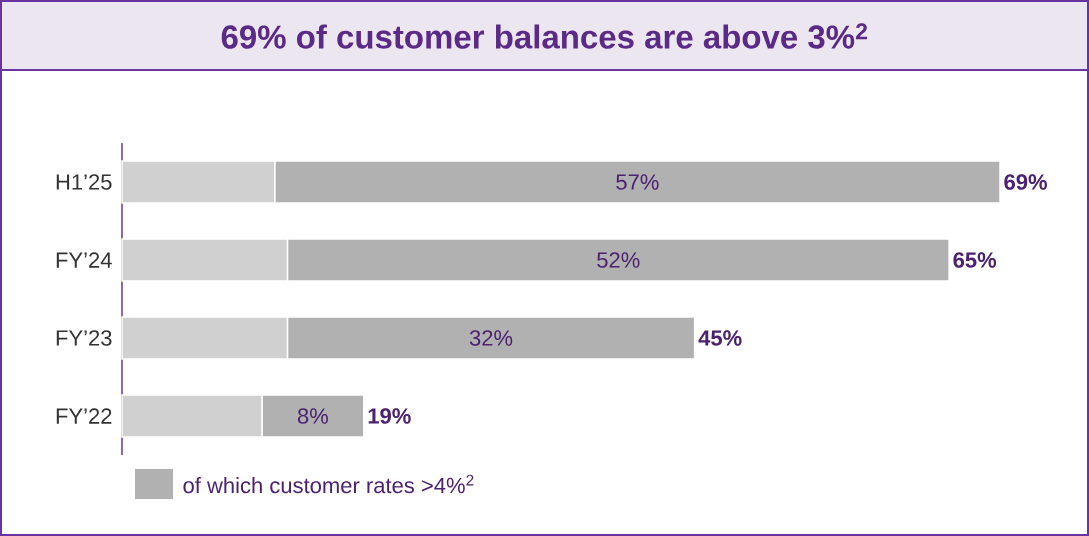  I want to click on total-label: 45%, so click(720, 338).